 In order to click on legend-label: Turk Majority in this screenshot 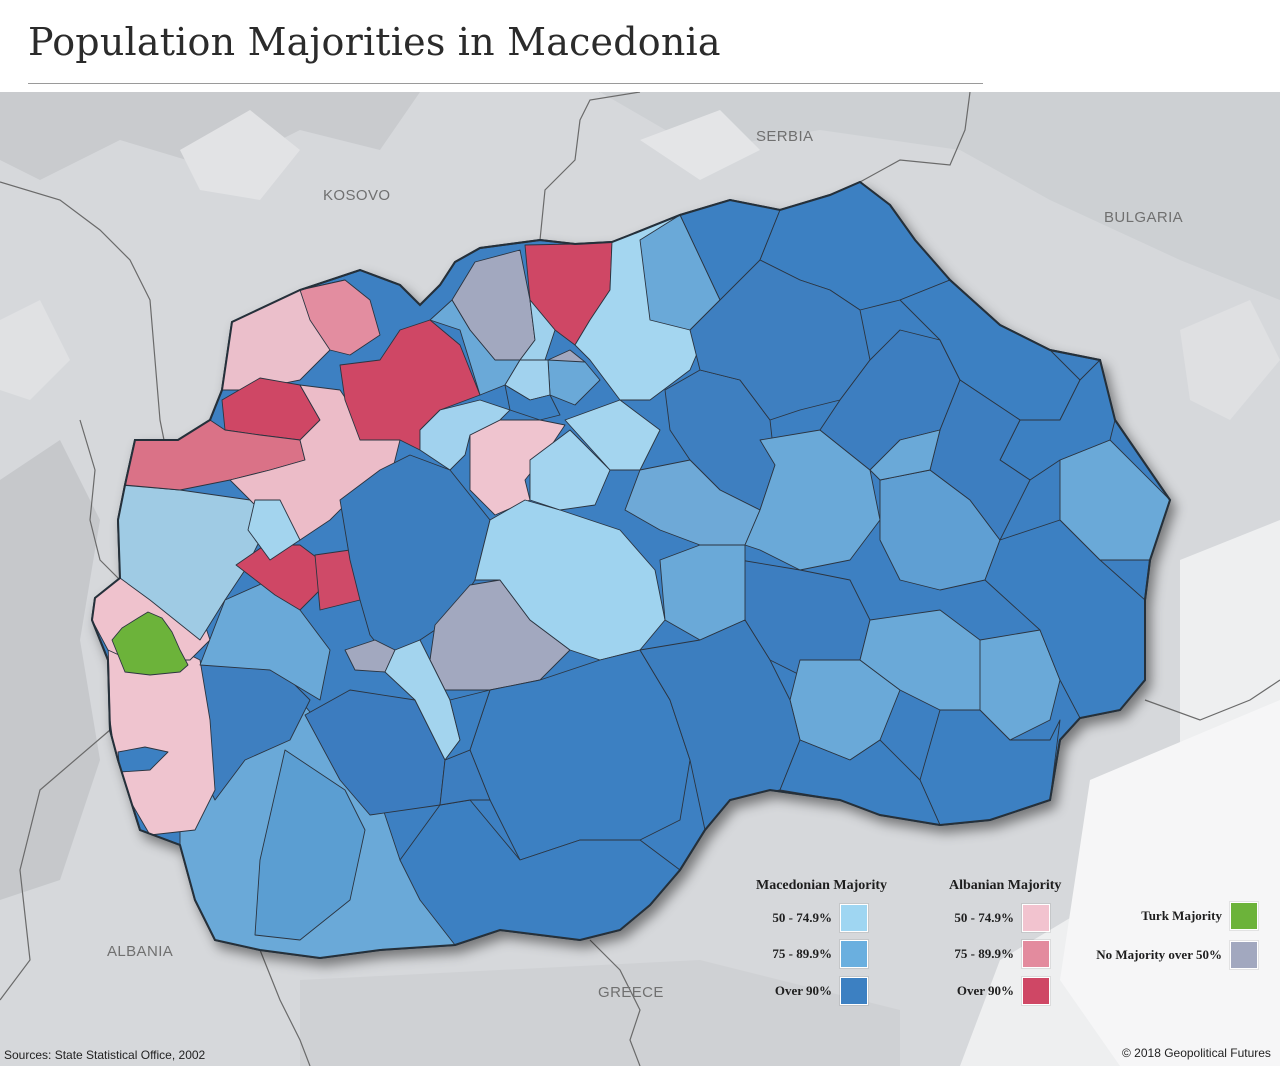, I will do `click(1181, 915)`.